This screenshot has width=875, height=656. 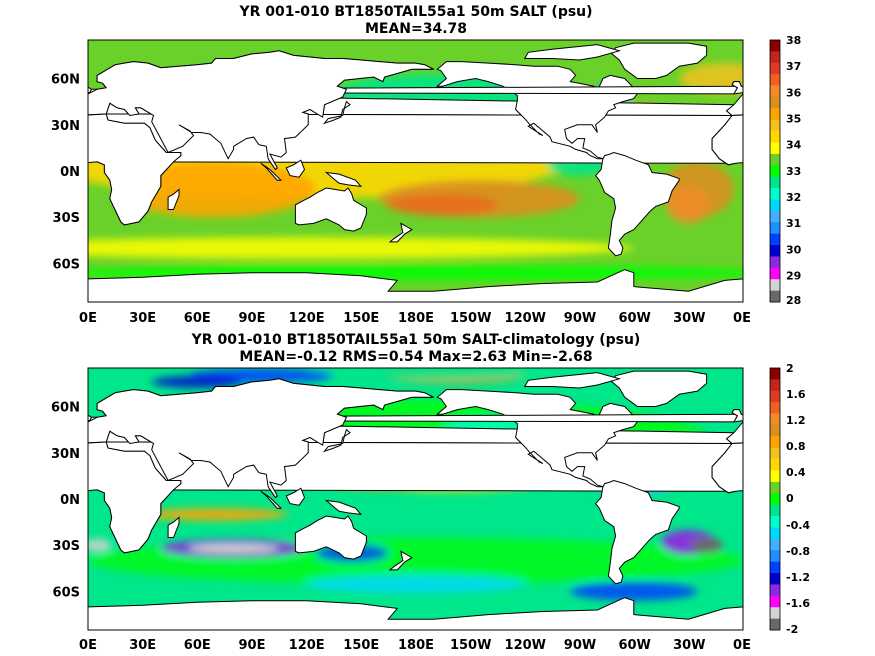 What do you see at coordinates (798, 603) in the screenshot?
I see `colorbar-tick-label: -1.6` at bounding box center [798, 603].